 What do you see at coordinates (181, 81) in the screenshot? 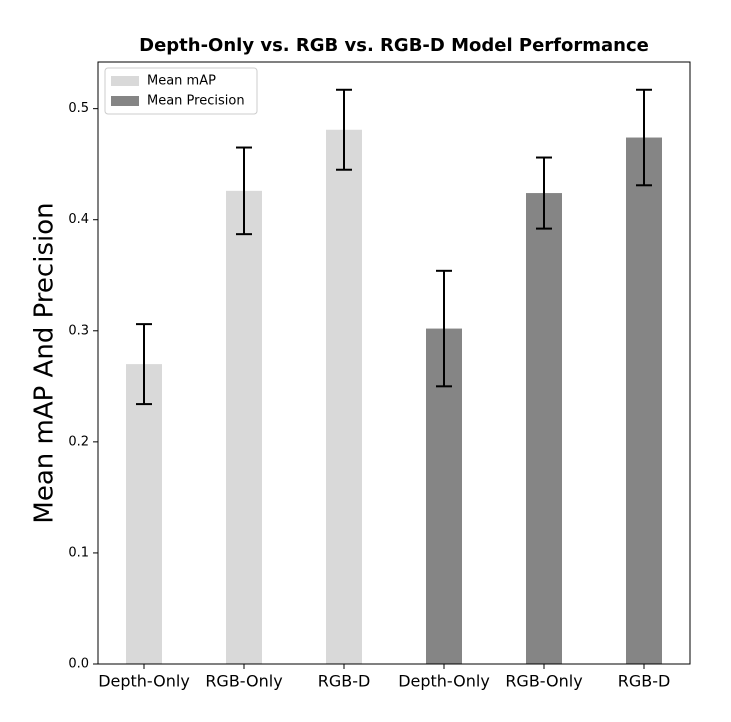
I see `legend-label: Mean mAP` at bounding box center [181, 81].